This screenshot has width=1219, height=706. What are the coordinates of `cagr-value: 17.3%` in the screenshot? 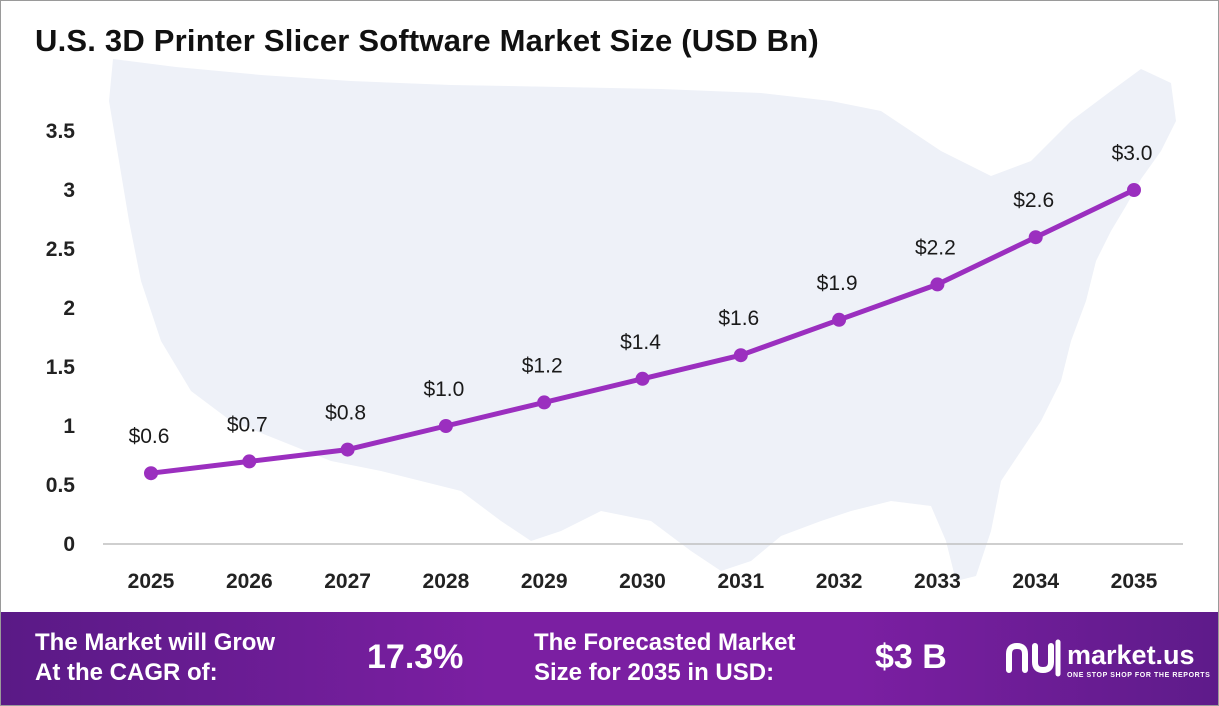 It's located at (415, 657).